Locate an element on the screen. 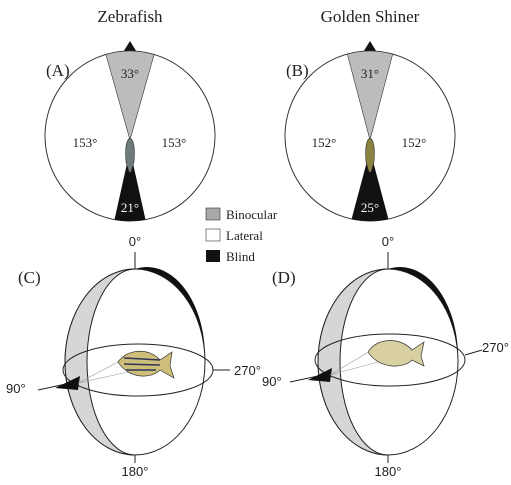 The width and height of the screenshot is (511, 485). binocular-angle: 31° is located at coordinates (370, 73).